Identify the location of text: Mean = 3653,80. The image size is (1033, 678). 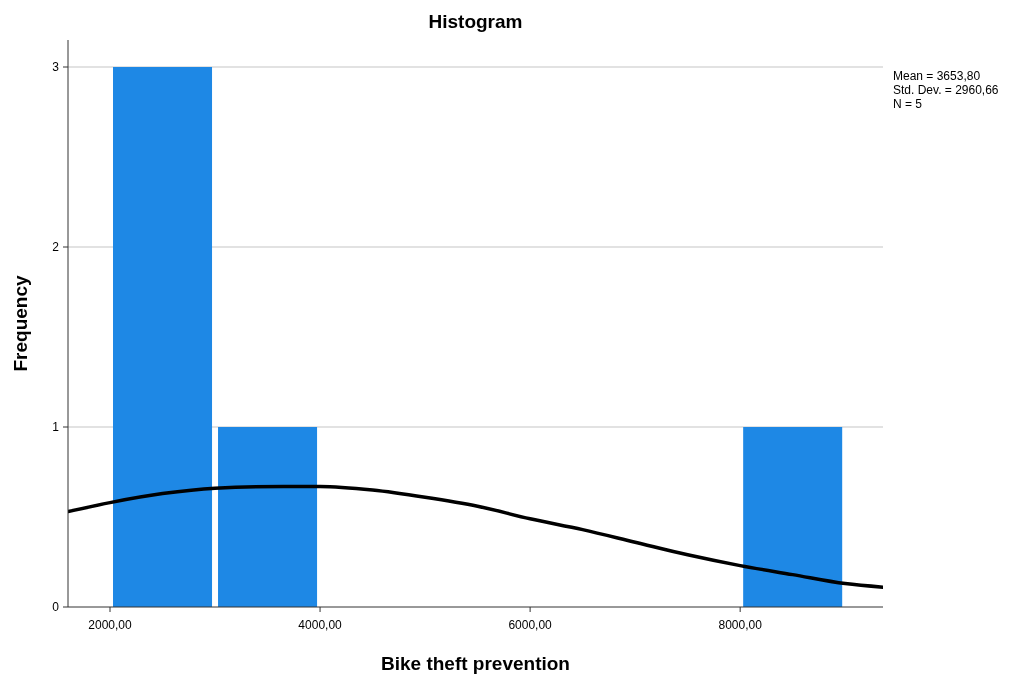
(937, 76).